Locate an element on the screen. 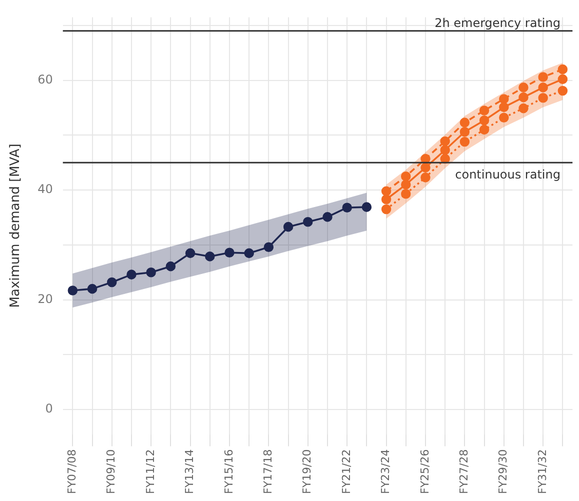 The height and width of the screenshot is (501, 579). x-tick-label: FY29/30 is located at coordinates (503, 471).